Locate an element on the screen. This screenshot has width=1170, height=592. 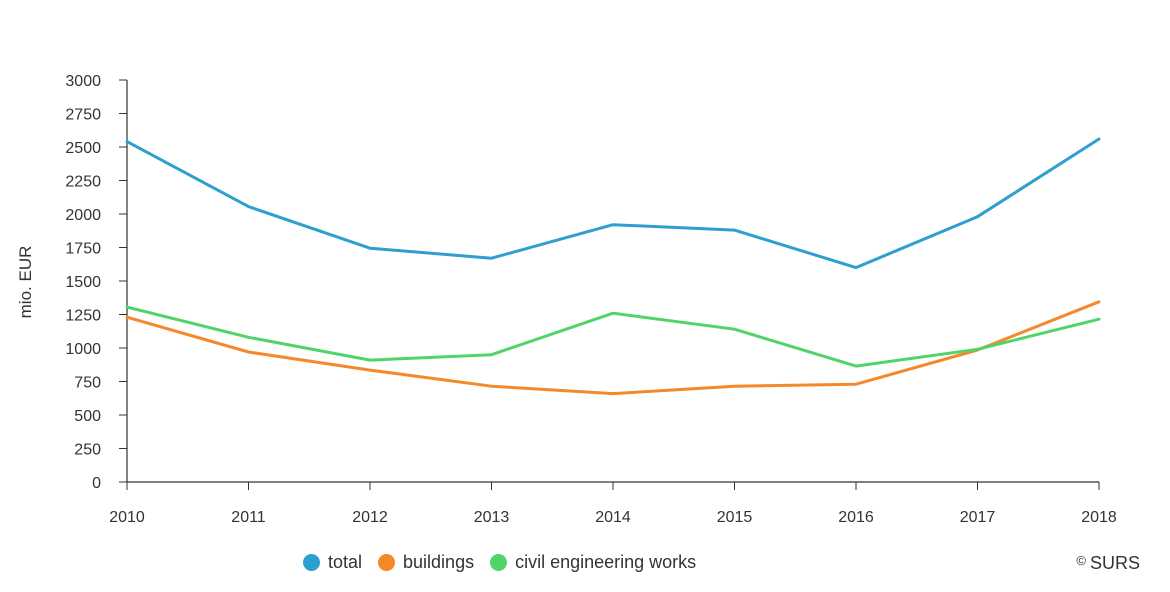
chart-legend: total buildings civil engineering works is located at coordinates (507, 562).